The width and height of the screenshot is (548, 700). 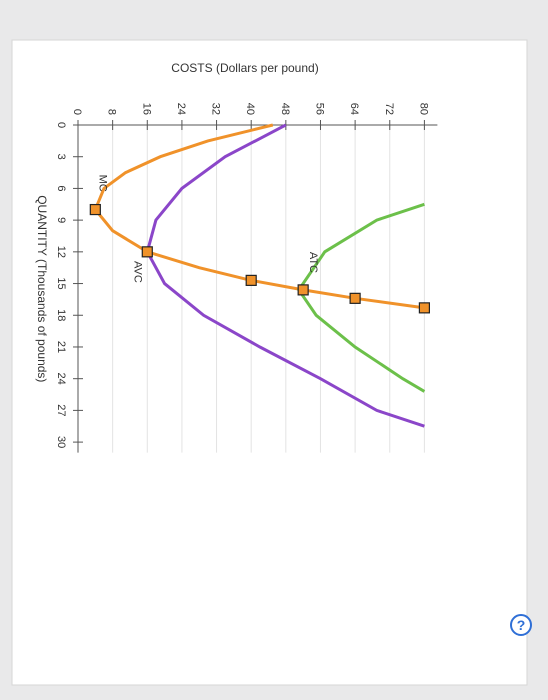 I want to click on y-tick-label: 40, so click(x=250, y=109).